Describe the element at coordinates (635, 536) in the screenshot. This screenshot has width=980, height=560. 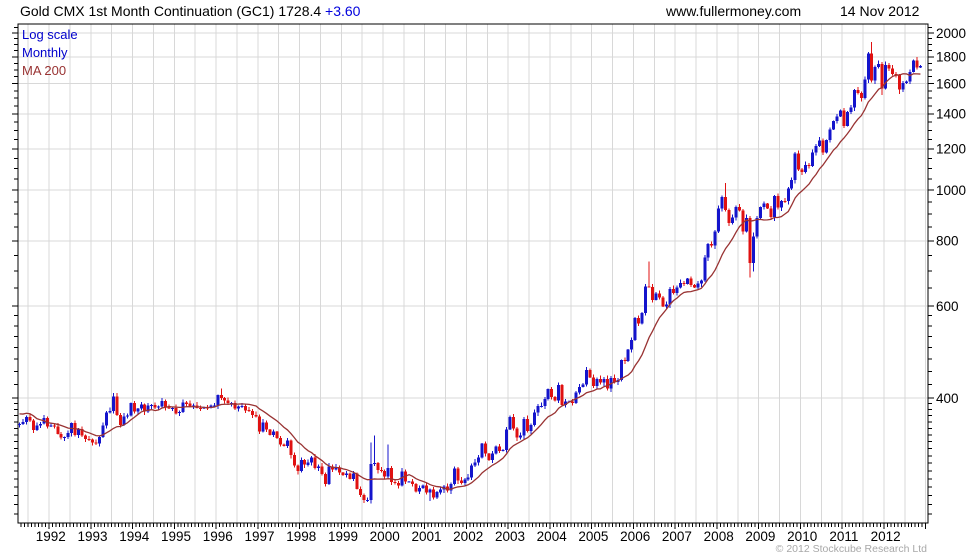
I see `svg-text: 2006` at that location.